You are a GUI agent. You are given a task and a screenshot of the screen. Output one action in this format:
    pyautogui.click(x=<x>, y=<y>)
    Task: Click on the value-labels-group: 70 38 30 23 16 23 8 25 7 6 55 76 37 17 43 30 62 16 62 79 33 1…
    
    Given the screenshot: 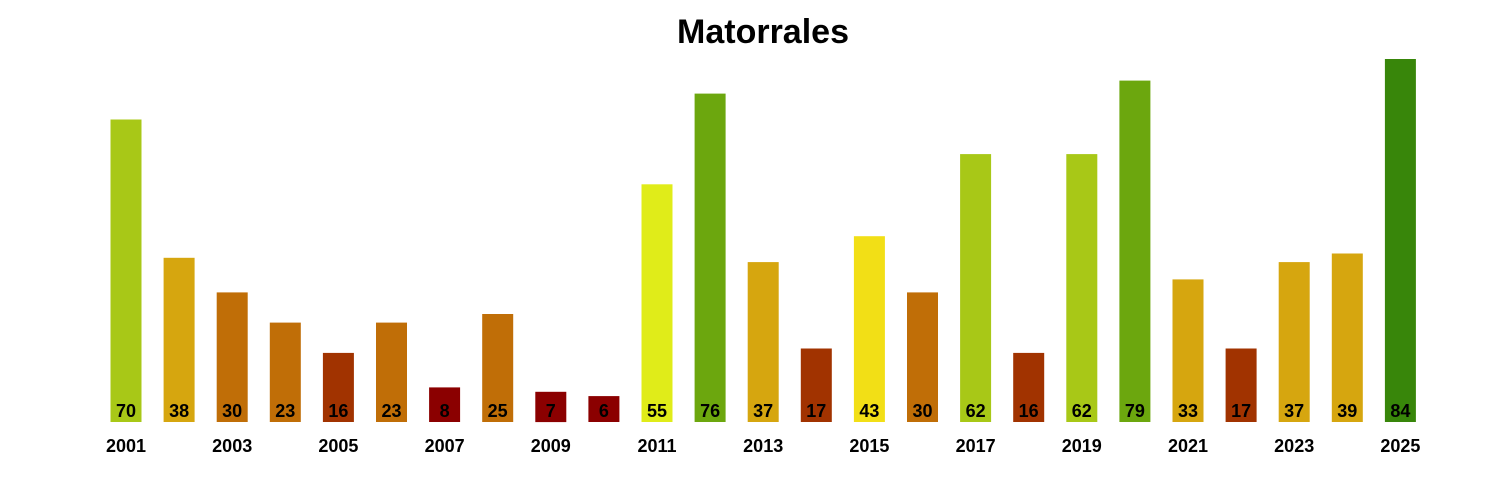 What is the action you would take?
    pyautogui.click(x=763, y=411)
    